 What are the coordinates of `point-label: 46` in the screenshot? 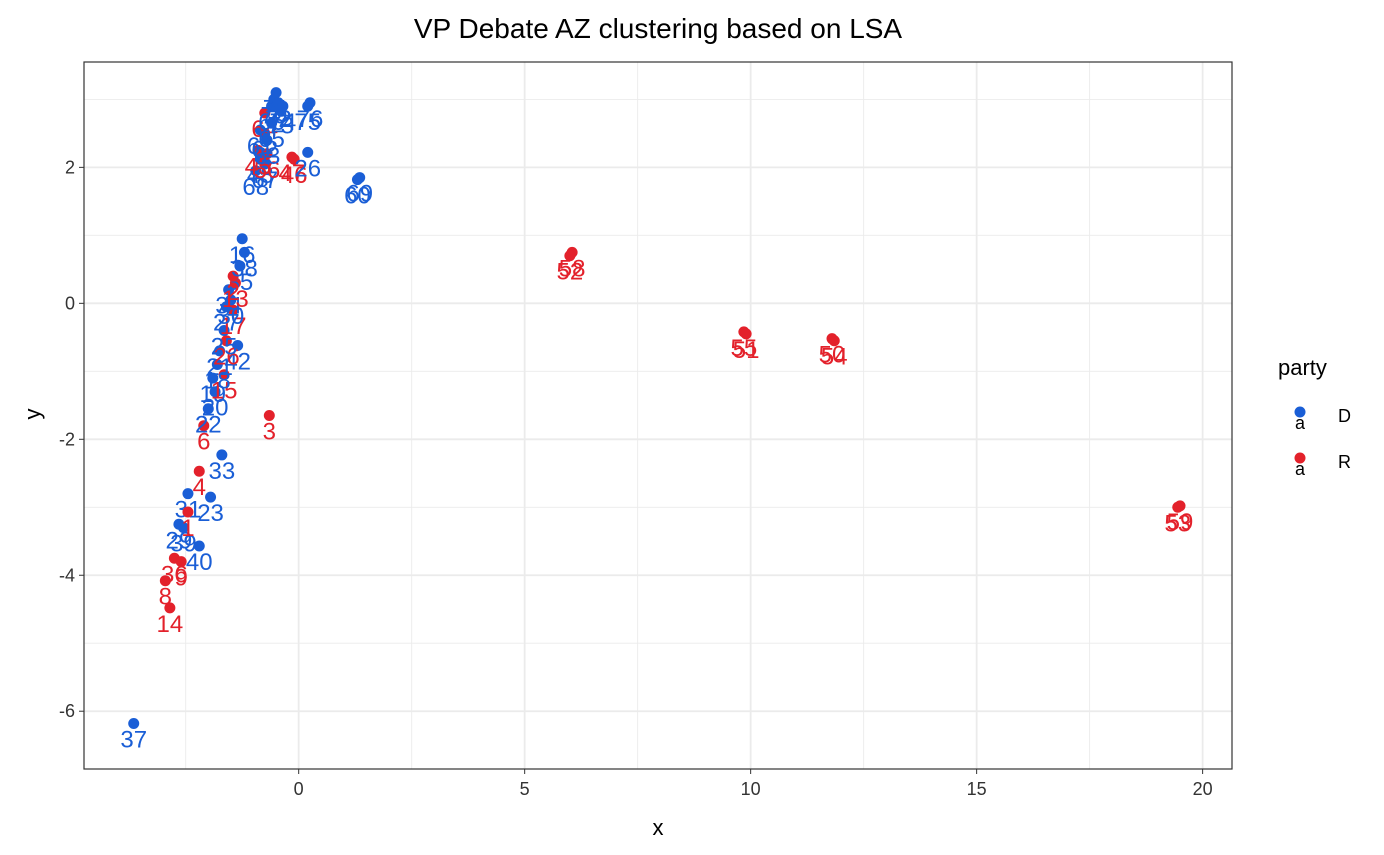 It's located at (294, 175).